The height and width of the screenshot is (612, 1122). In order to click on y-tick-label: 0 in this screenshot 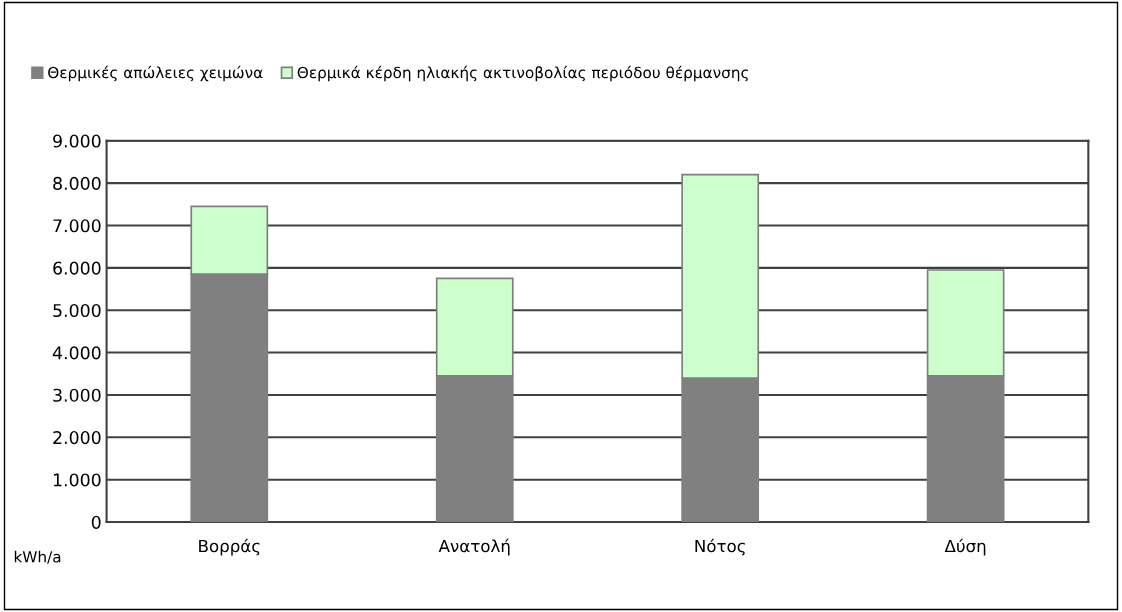, I will do `click(96, 522)`.